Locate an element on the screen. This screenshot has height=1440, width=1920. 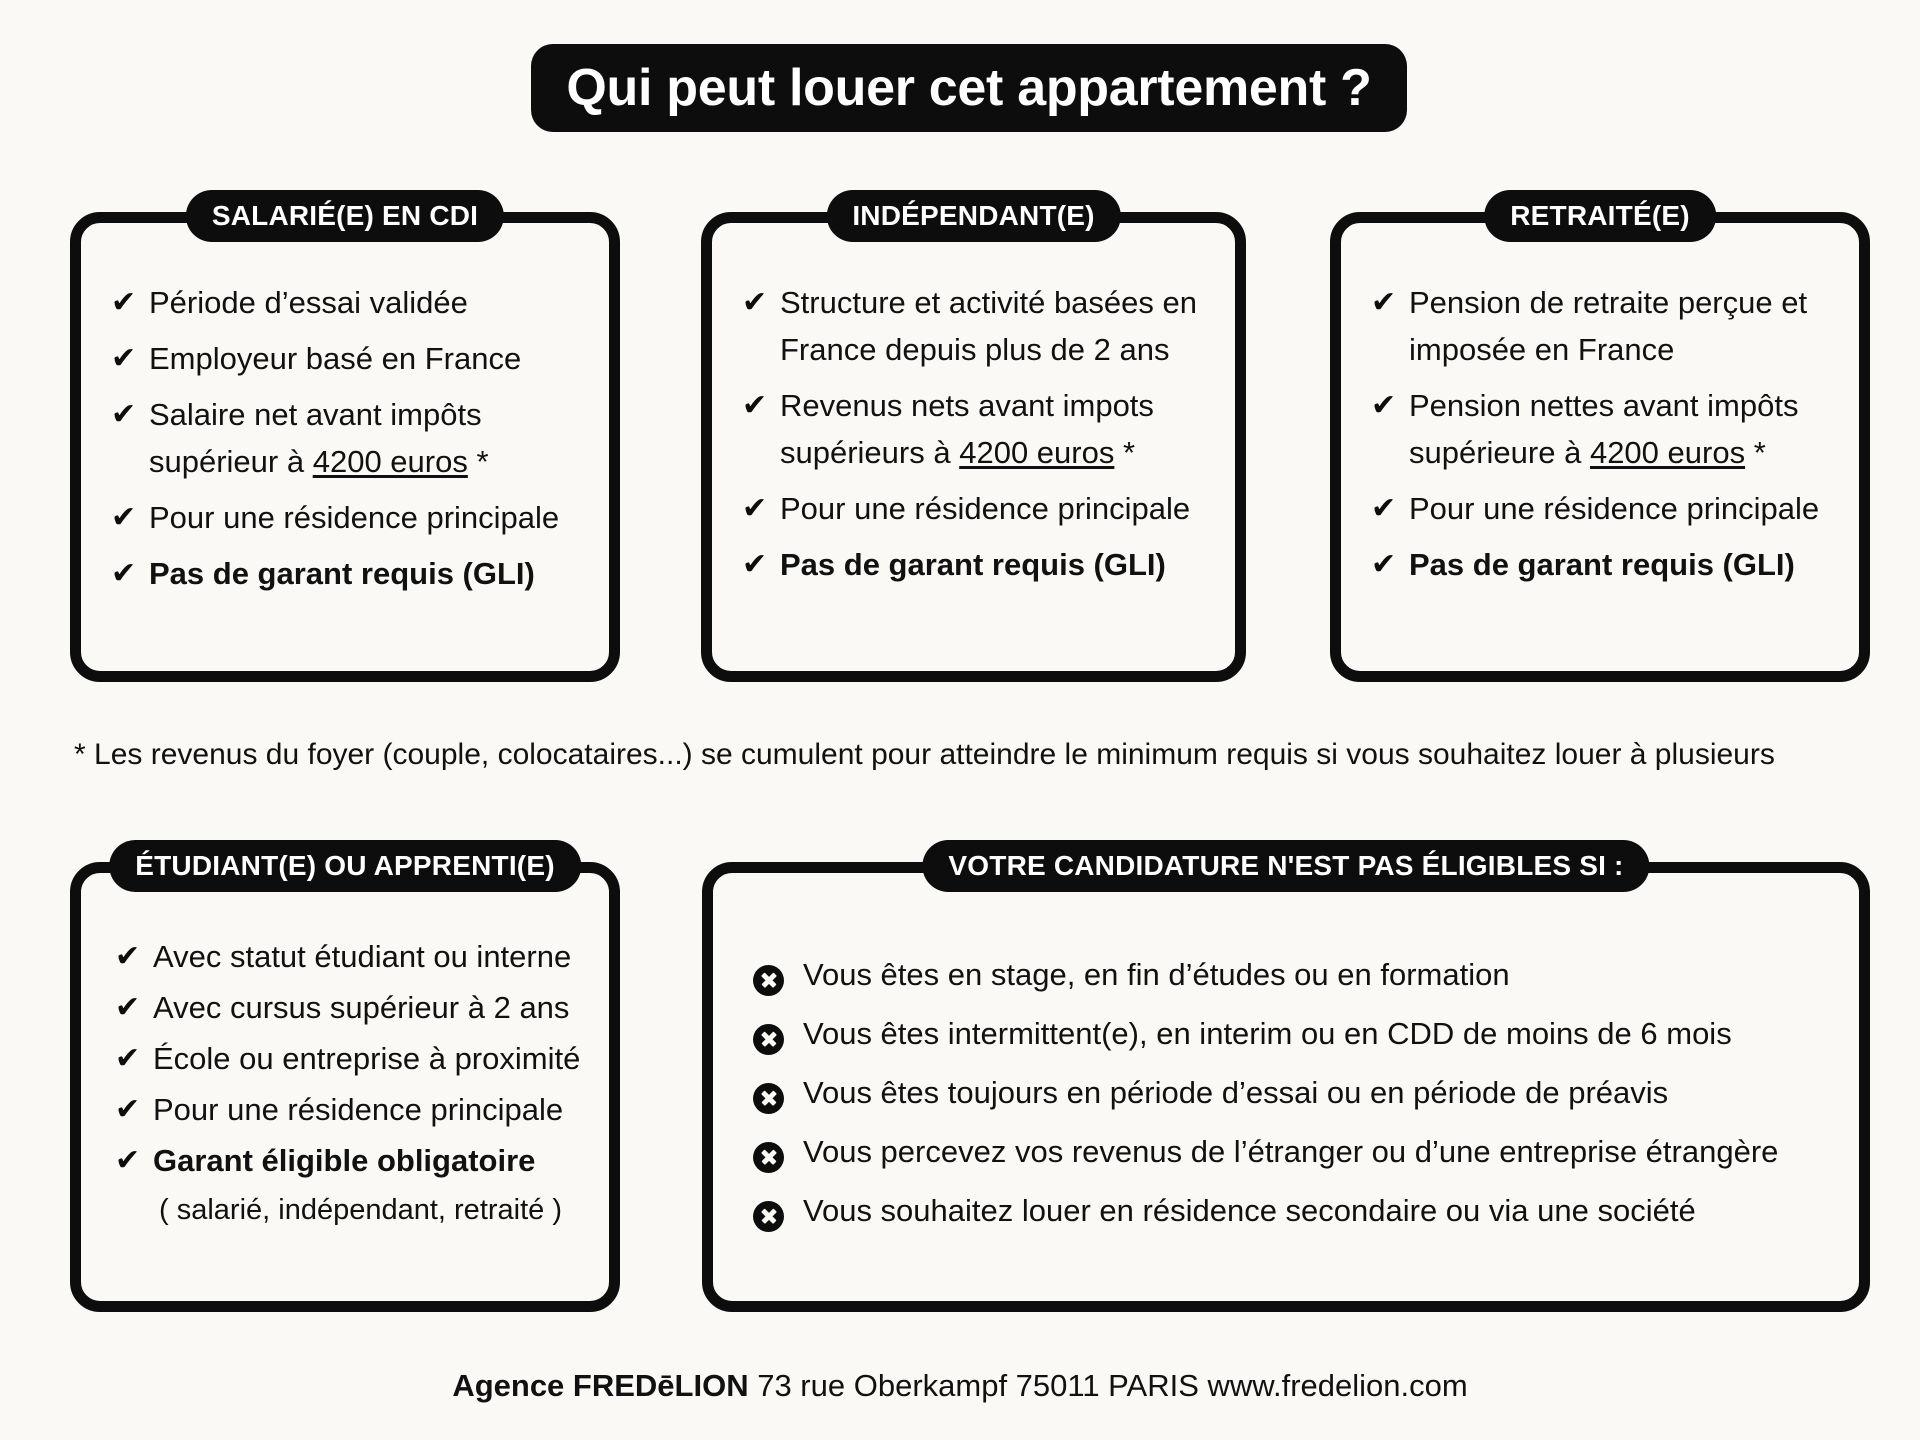
card-title-independant: INDÉPENDANT(E) is located at coordinates (973, 216).